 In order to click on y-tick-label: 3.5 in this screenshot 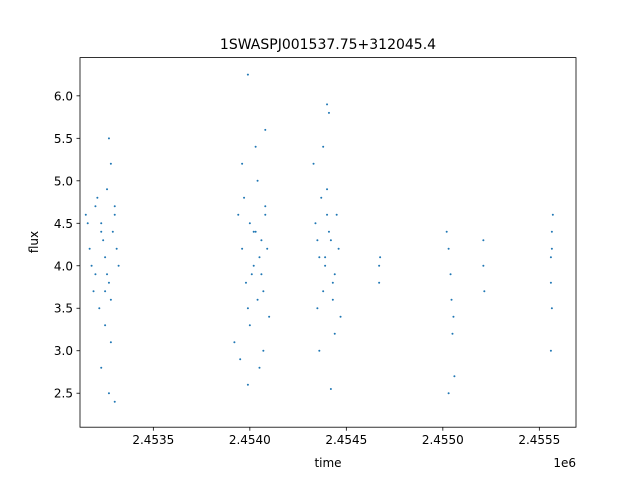, I will do `click(63, 309)`.